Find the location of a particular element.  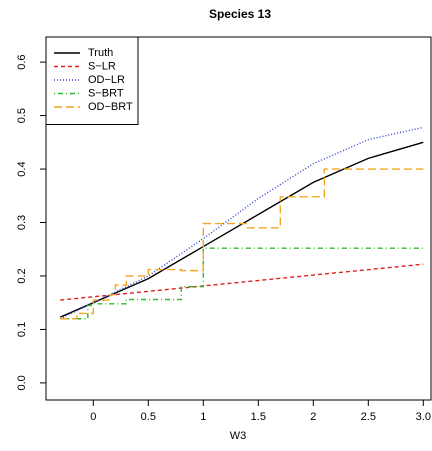

x-axis-label: W3 is located at coordinates (238, 436).